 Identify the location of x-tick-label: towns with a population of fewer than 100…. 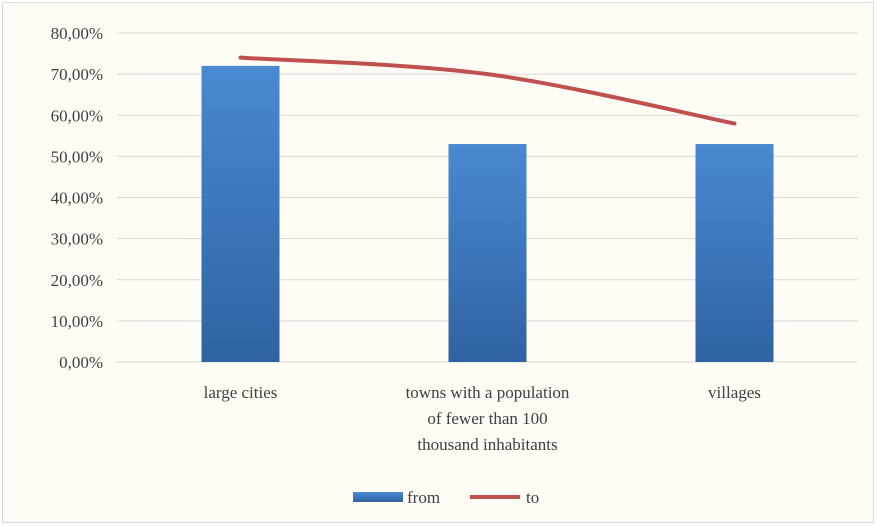
(488, 418).